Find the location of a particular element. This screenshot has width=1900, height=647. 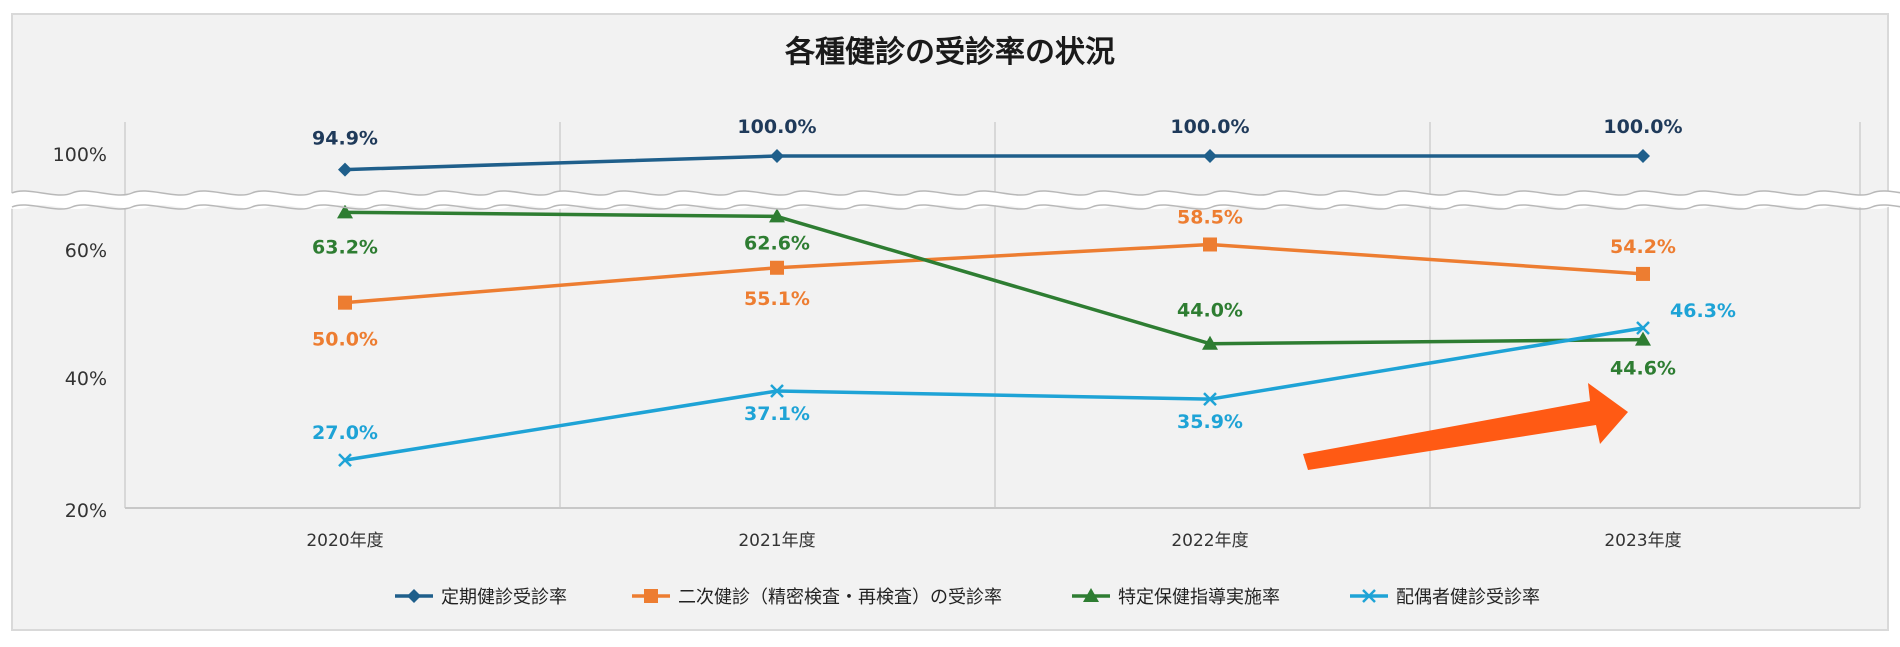

data-label: 44.6% is located at coordinates (1643, 369).